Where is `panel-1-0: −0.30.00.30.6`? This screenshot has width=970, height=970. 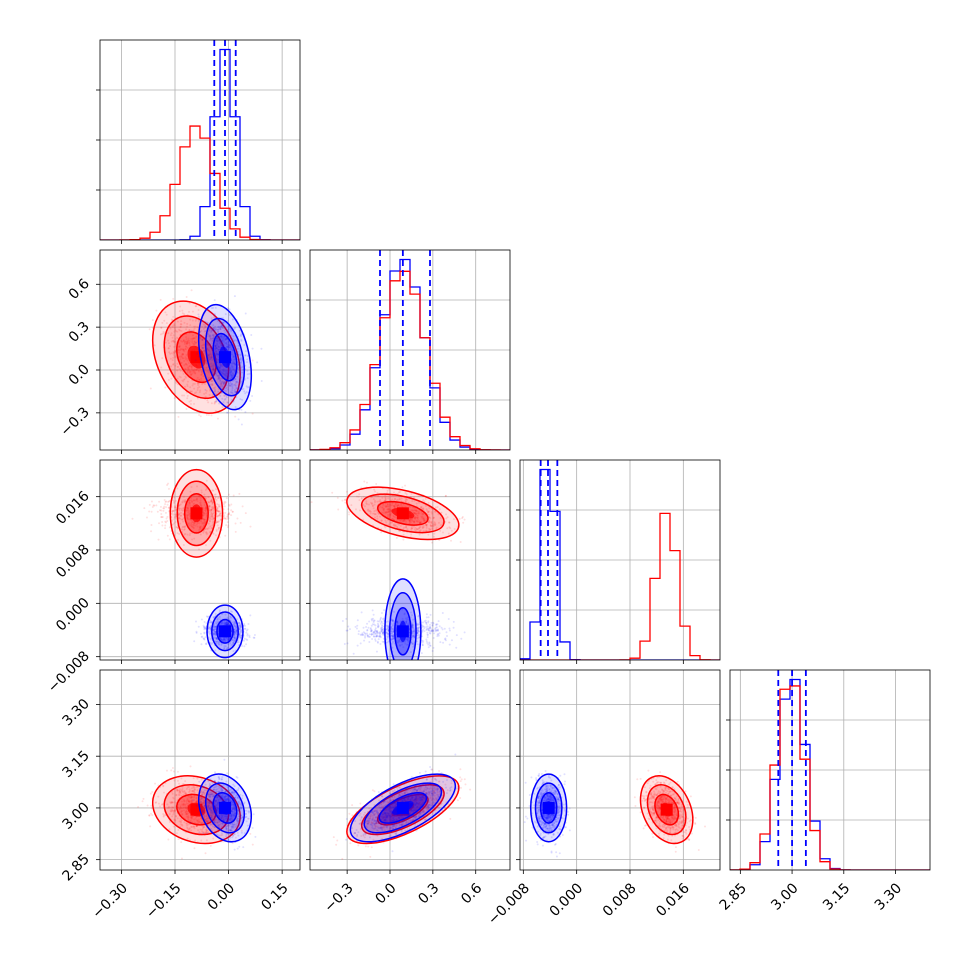 panel-1-0: −0.30.00.30.6 is located at coordinates (179, 351).